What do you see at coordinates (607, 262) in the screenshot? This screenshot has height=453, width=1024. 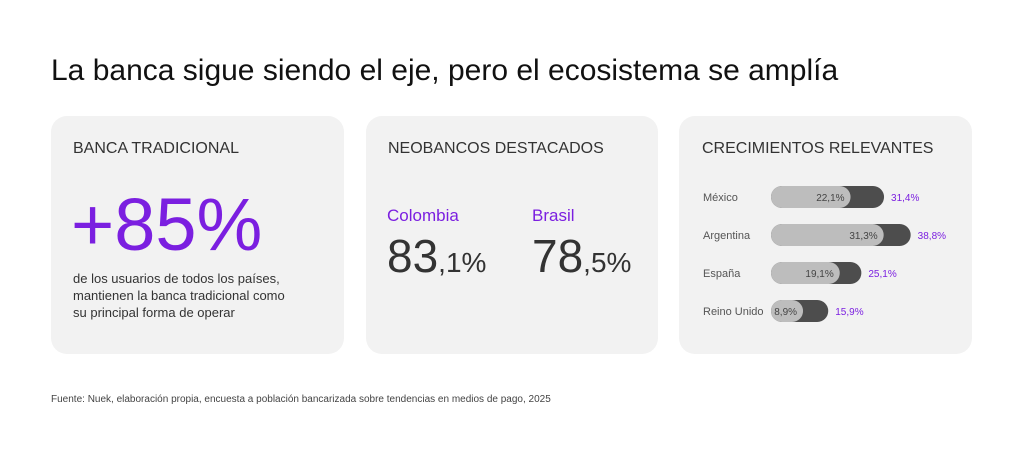 I see `value-dec: ,5%` at bounding box center [607, 262].